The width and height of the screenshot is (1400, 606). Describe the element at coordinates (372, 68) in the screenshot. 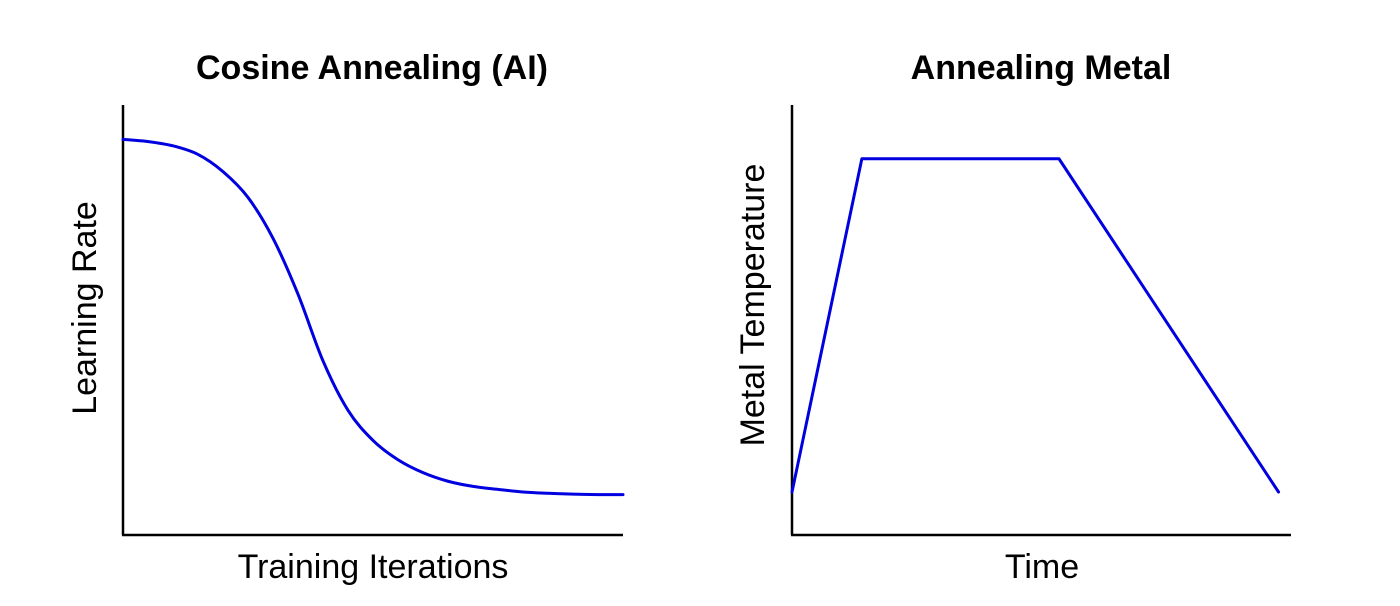

I see `chart-title: Cosine Annealing (AI)` at that location.